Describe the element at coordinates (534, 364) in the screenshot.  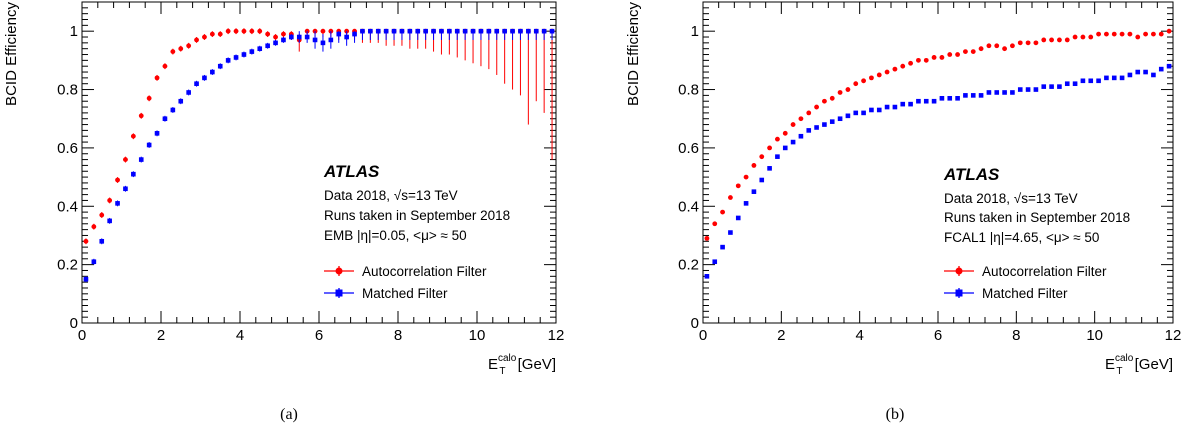
I see `x-axis-label-unit: [GeV]` at that location.